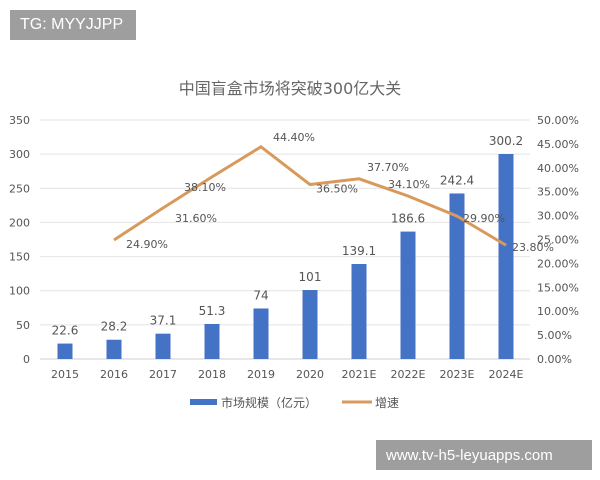 Image resolution: width=600 pixels, height=480 pixels. Describe the element at coordinates (558, 216) in the screenshot. I see `y-right-tick-label: 30.00%` at that location.